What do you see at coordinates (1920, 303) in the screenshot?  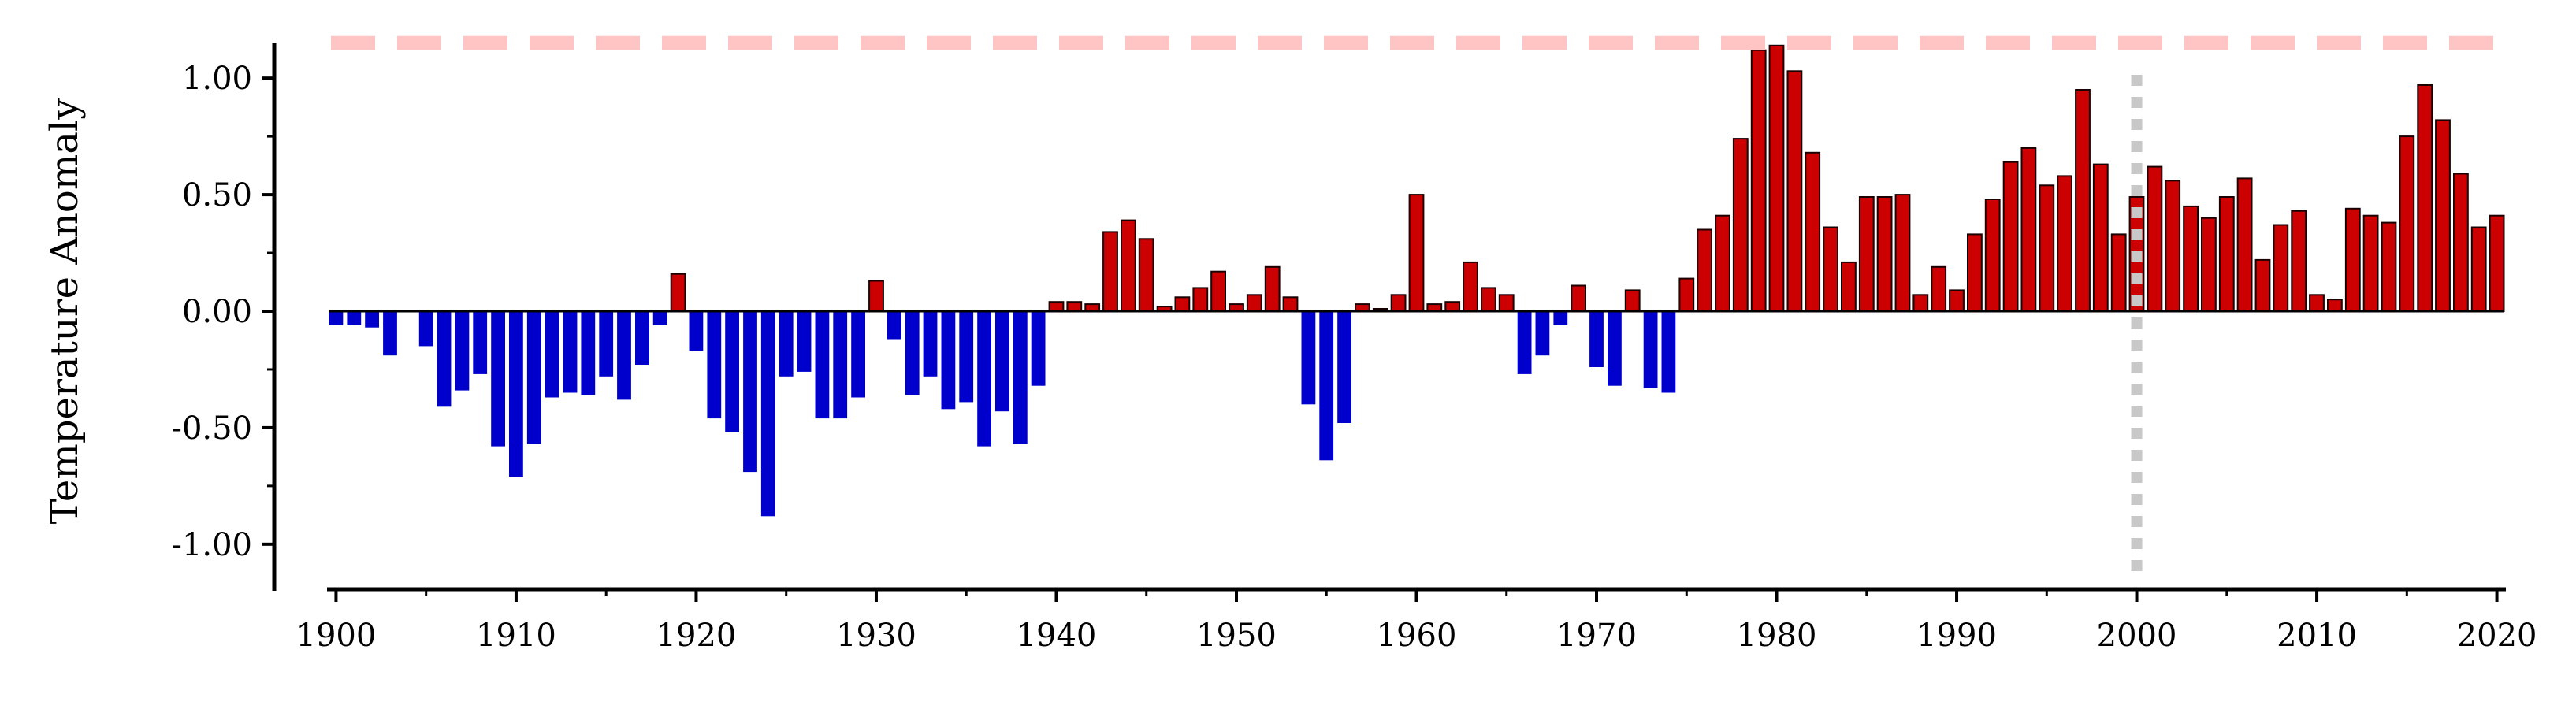 I see `bar-1988` at bounding box center [1920, 303].